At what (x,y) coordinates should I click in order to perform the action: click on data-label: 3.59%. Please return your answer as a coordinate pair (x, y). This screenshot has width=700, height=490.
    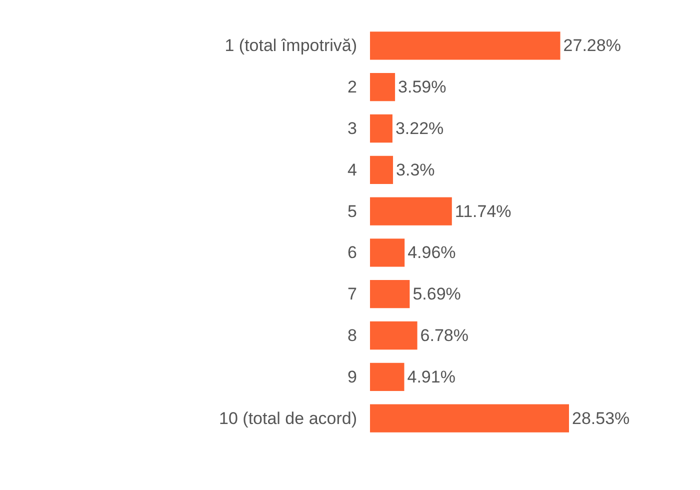
    Looking at the image, I should click on (422, 87).